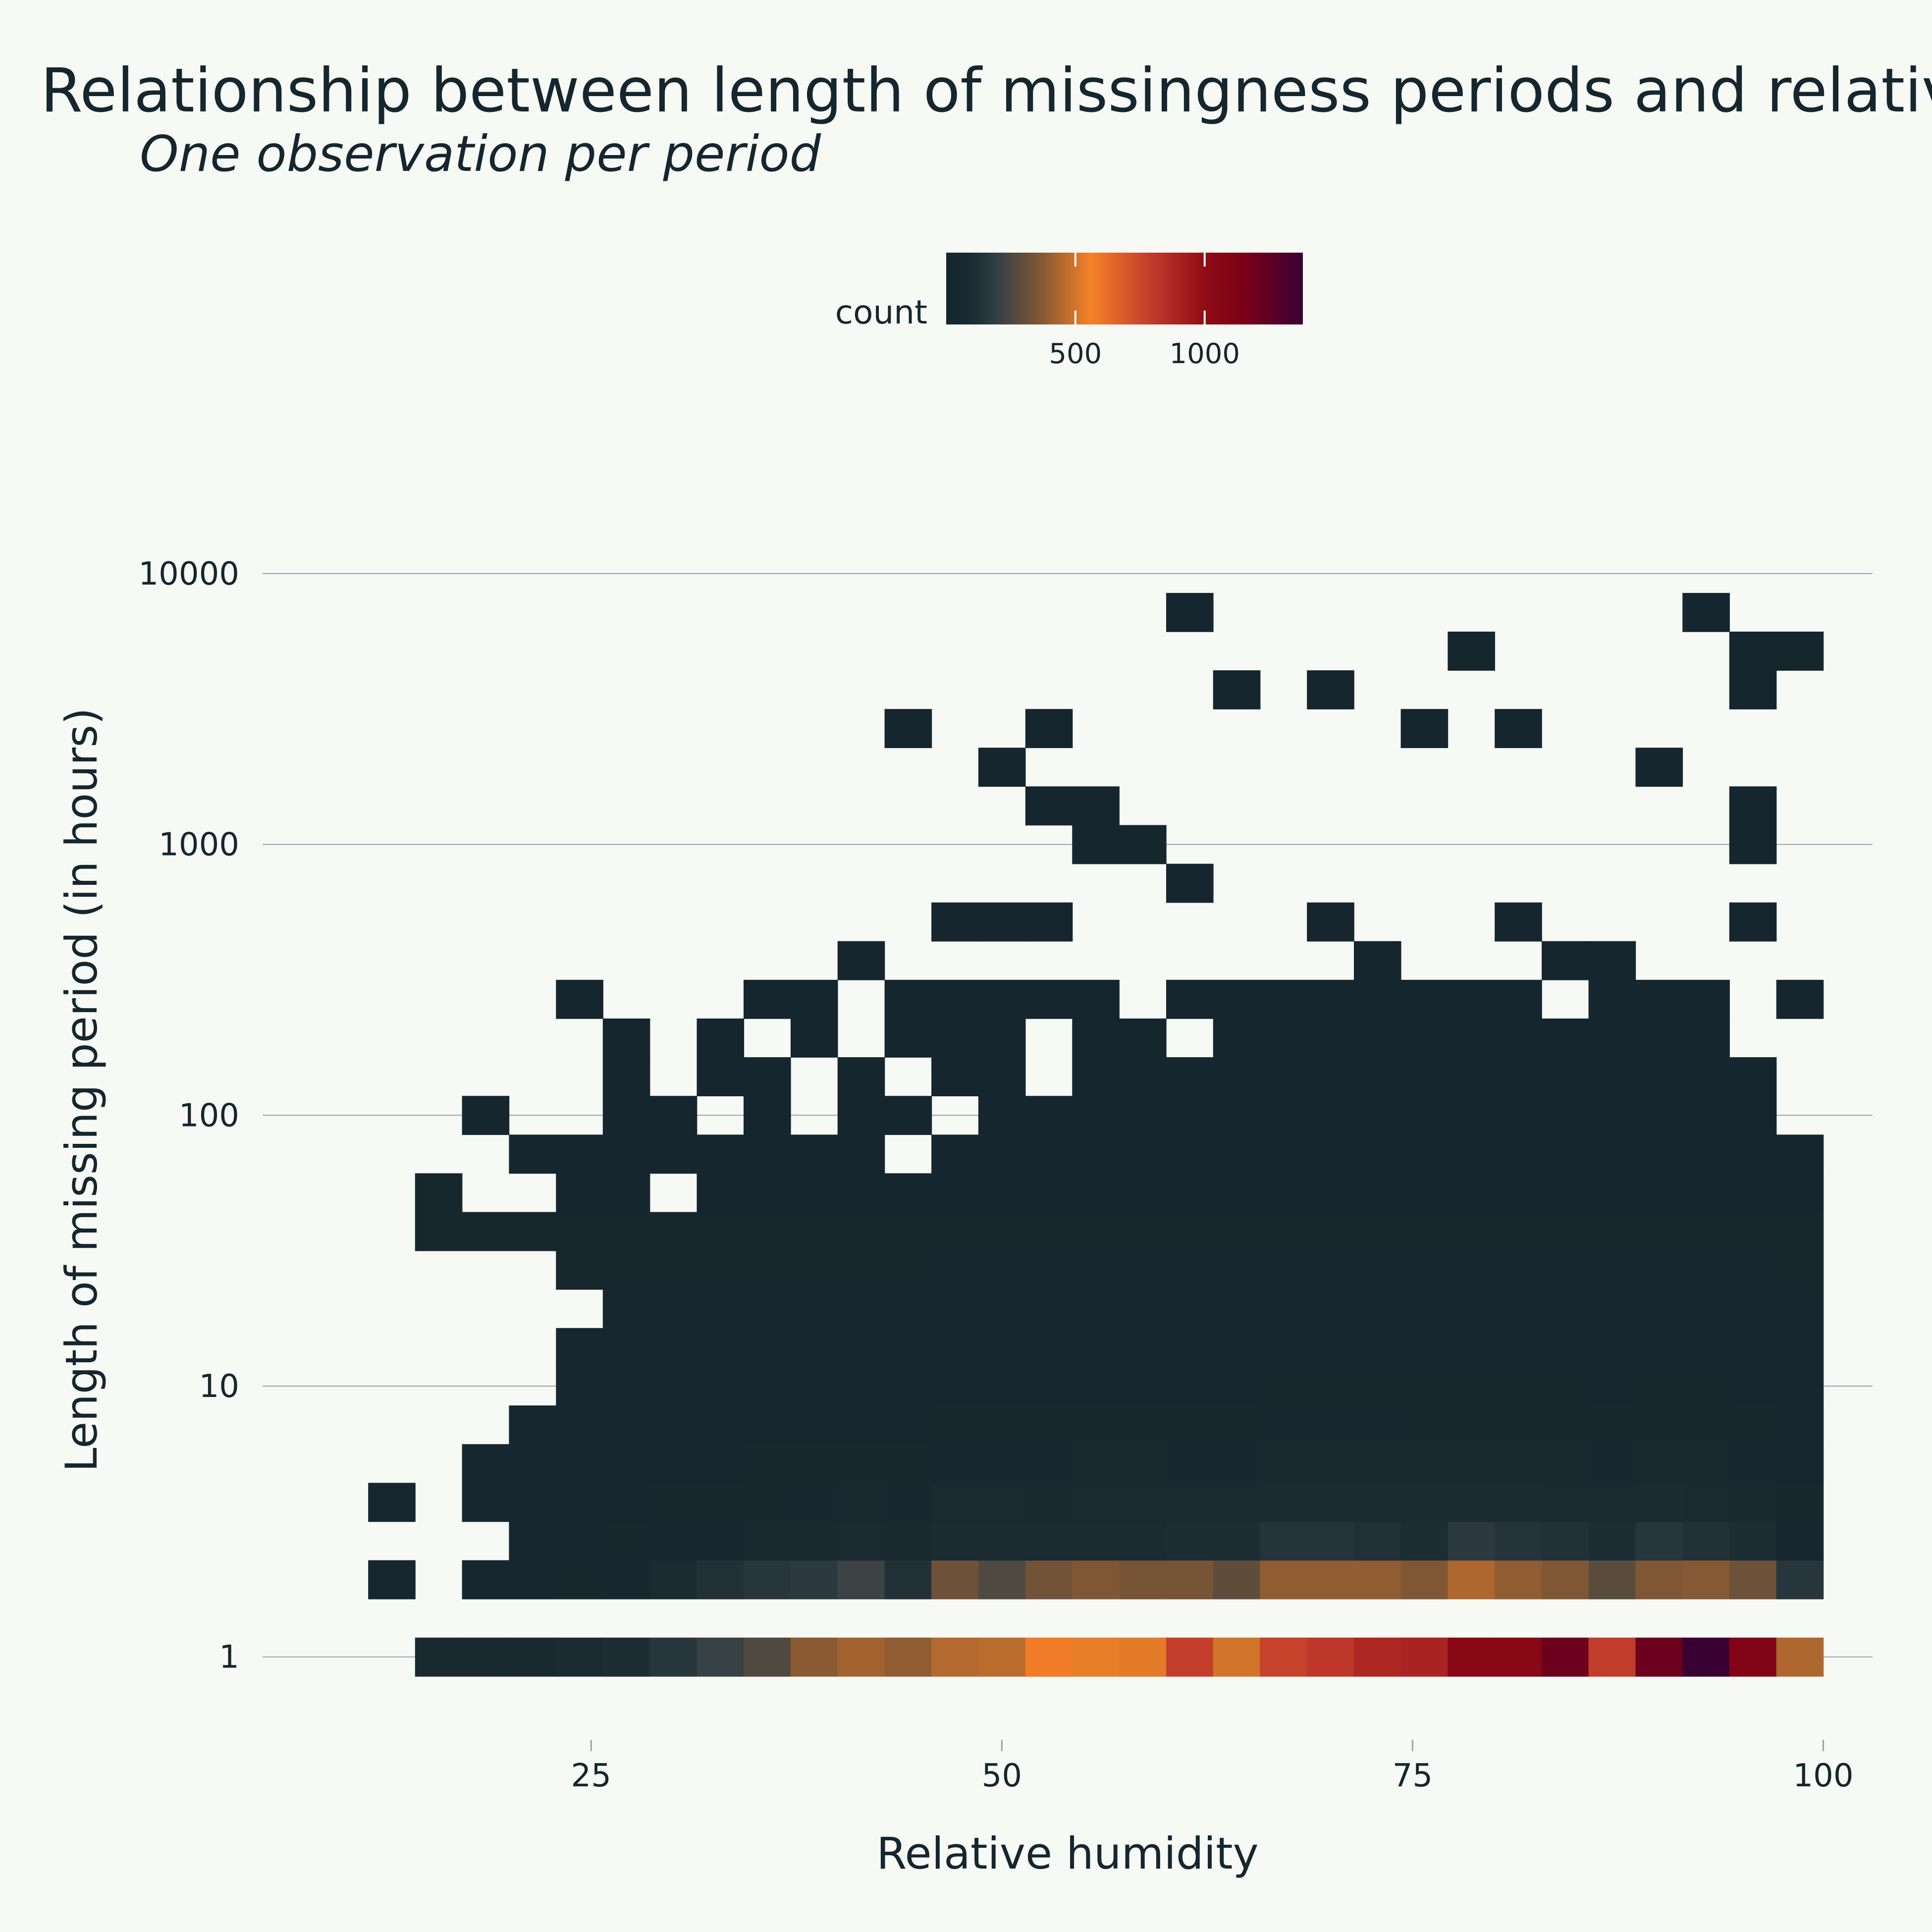 The image size is (1932, 1932). What do you see at coordinates (1002, 1776) in the screenshot?
I see `x-tick-label-50: 50` at bounding box center [1002, 1776].